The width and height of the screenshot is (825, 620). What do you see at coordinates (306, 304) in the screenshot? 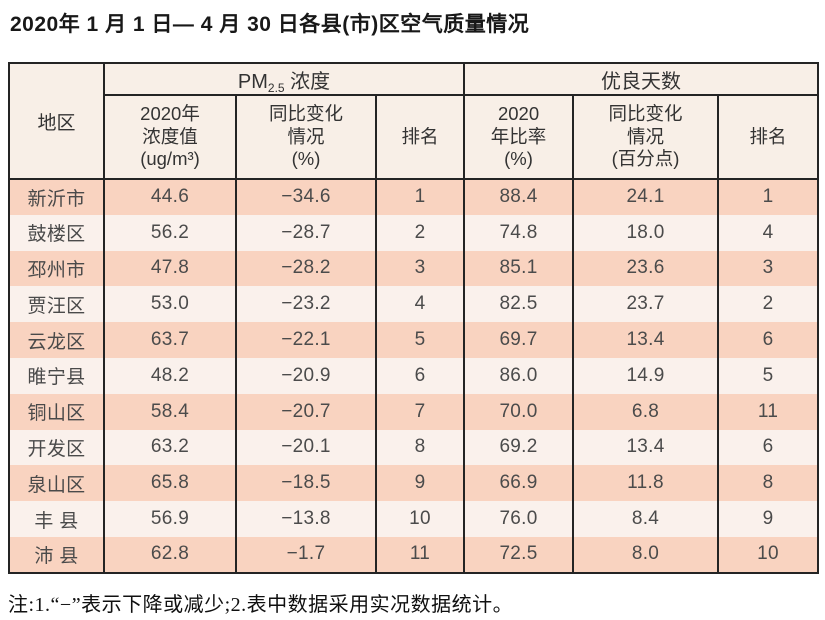
I see `pm-change-cell: −23.2` at bounding box center [306, 304].